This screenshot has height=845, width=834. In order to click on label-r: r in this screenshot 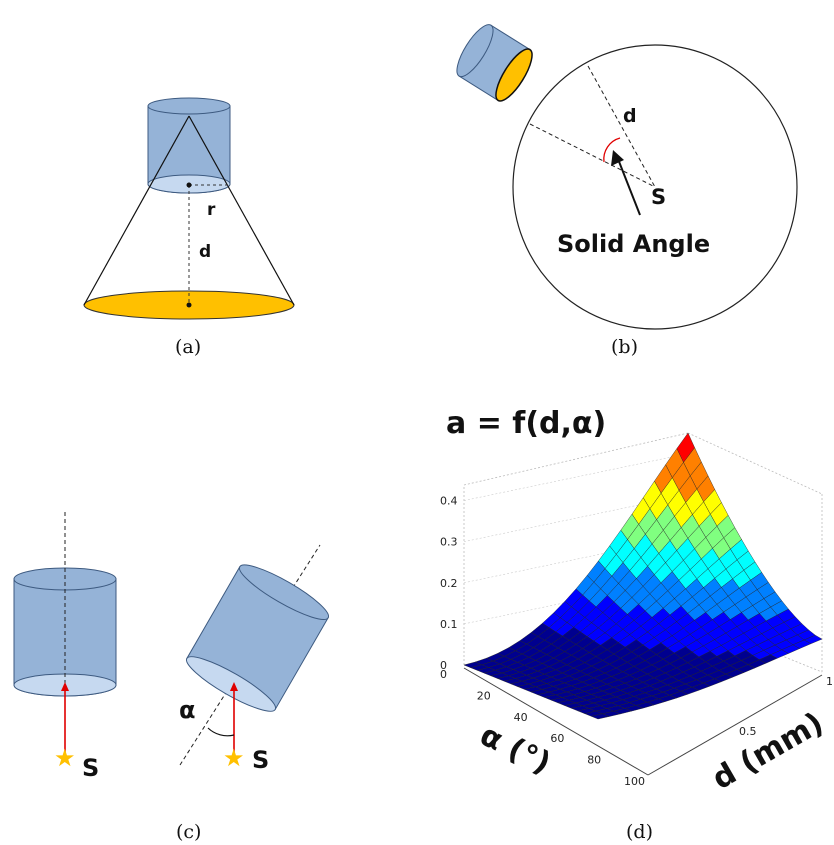, I will do `click(211, 210)`.